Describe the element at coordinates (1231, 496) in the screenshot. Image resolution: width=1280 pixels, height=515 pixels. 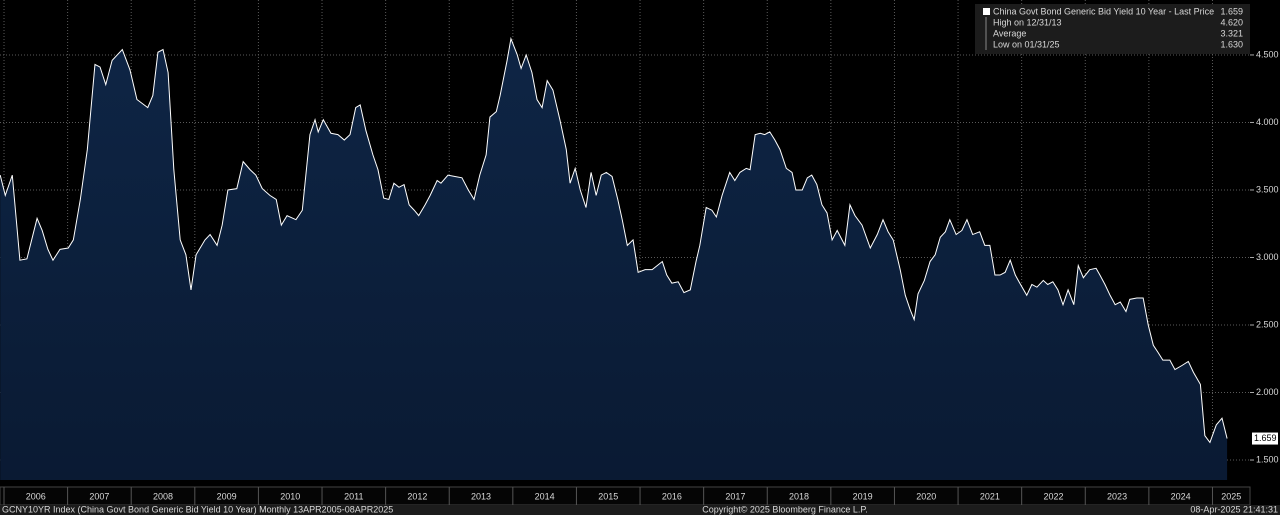
I see `x-tick-label: 2025` at that location.